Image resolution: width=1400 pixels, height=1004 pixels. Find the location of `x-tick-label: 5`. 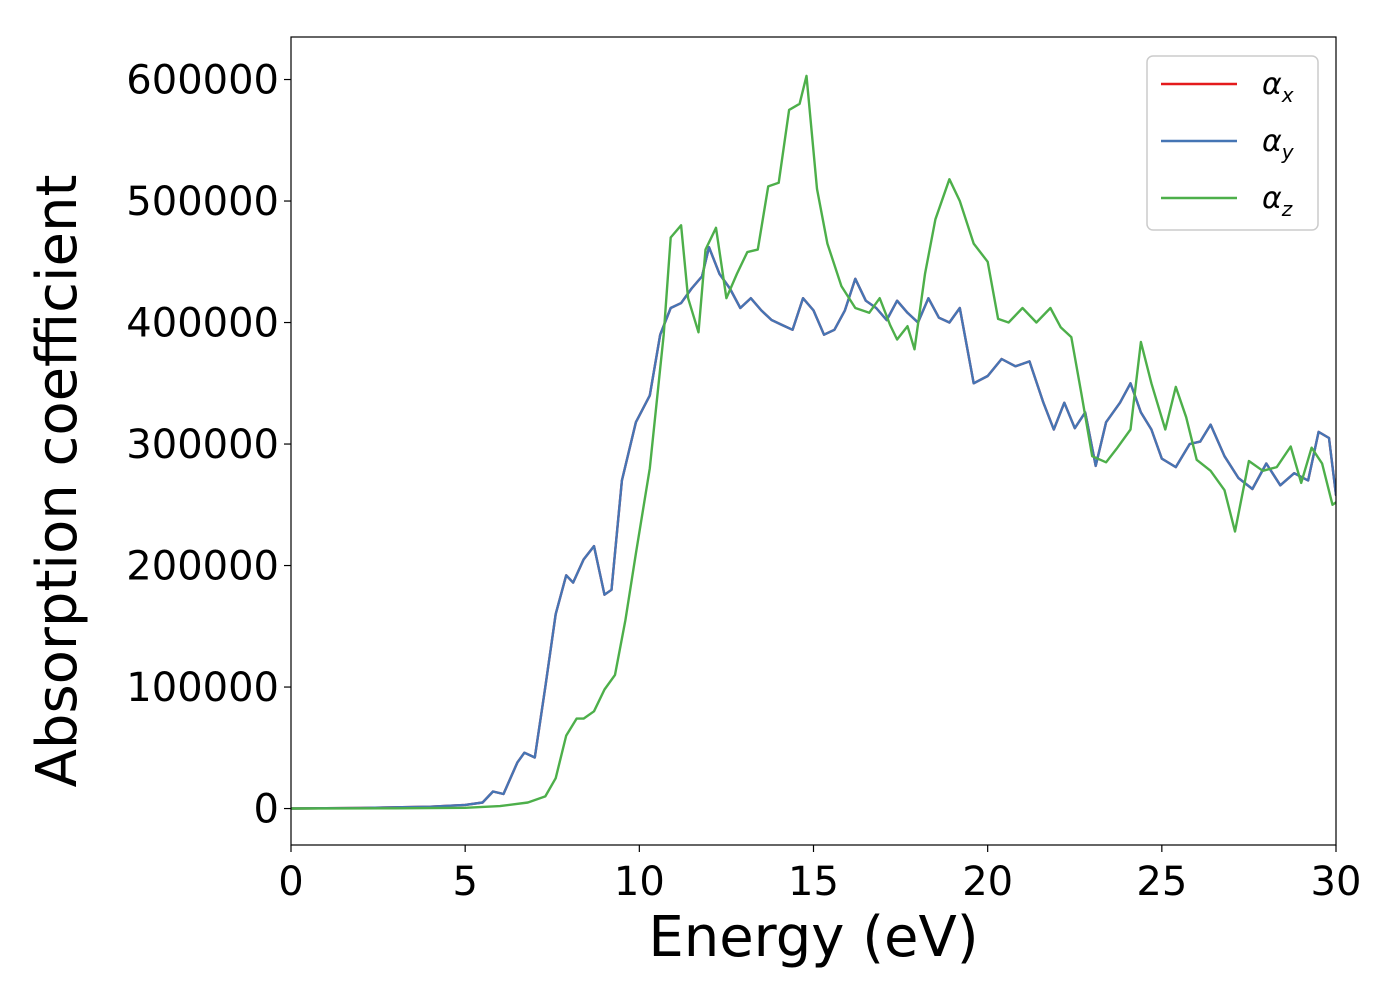

x-tick-label: 5 is located at coordinates (464, 882).